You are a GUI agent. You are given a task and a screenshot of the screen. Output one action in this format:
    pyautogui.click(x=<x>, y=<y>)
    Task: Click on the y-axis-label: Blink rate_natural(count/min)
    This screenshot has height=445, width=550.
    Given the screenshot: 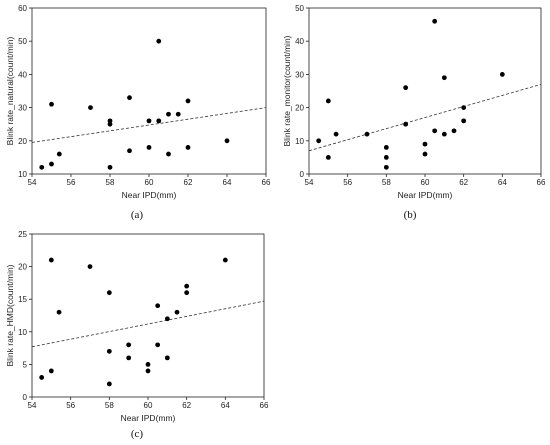 What is the action you would take?
    pyautogui.click(x=10, y=91)
    